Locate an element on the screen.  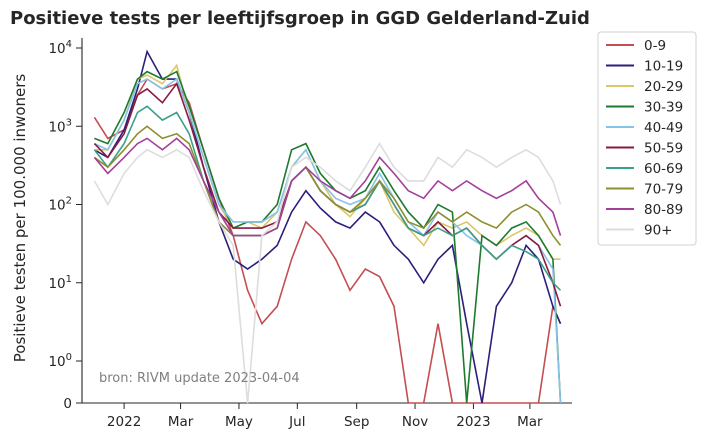
y-tick-label: 10⁴ is located at coordinates (60, 48).